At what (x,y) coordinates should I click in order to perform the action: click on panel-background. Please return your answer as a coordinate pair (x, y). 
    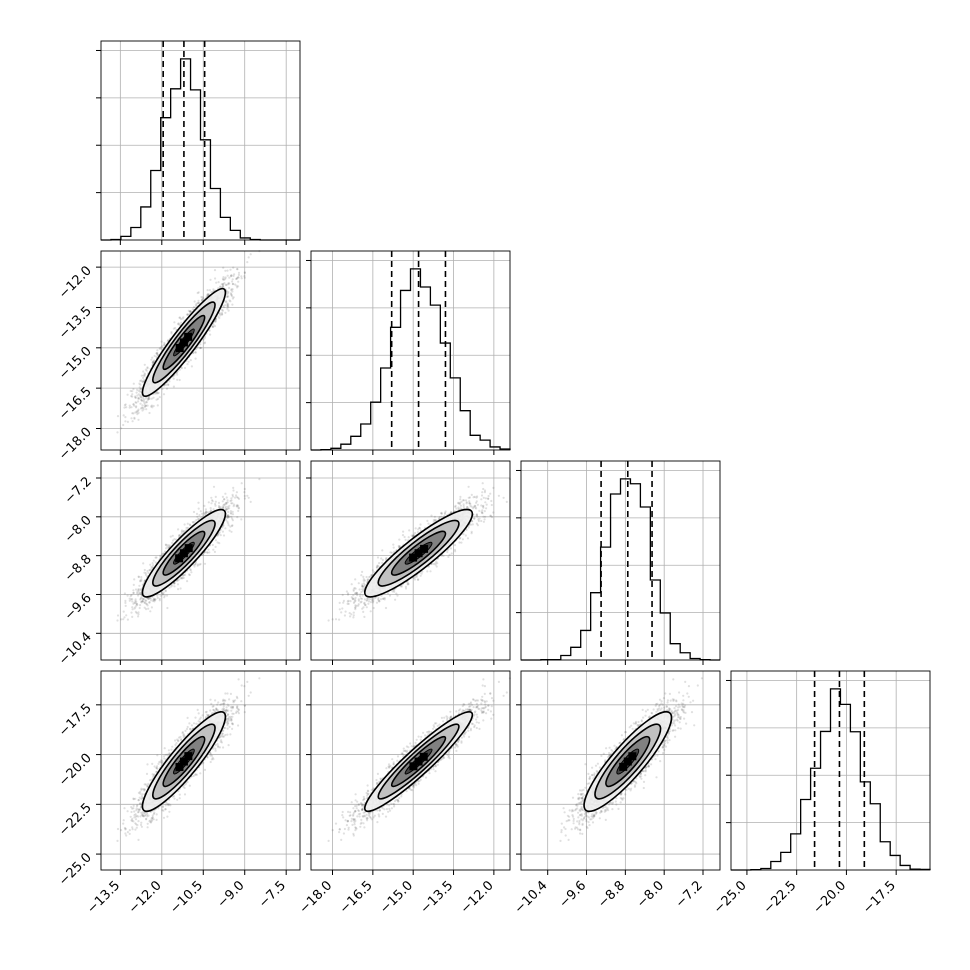
    Looking at the image, I should click on (200, 350).